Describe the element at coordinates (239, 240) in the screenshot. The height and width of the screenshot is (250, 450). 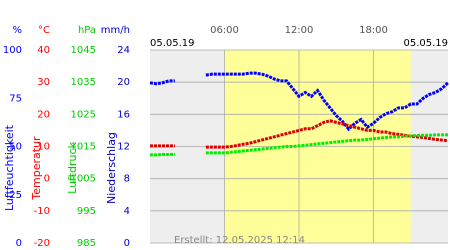
I see `footer: Erstellt: 12.05.2025 12:14` at that location.